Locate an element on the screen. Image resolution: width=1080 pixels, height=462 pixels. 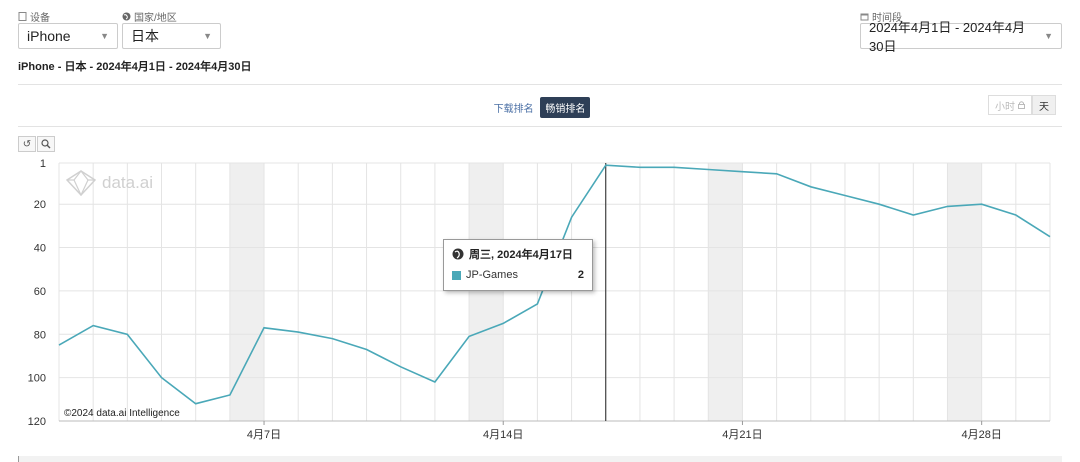
device-filter-label: 设备 is located at coordinates (34, 16).